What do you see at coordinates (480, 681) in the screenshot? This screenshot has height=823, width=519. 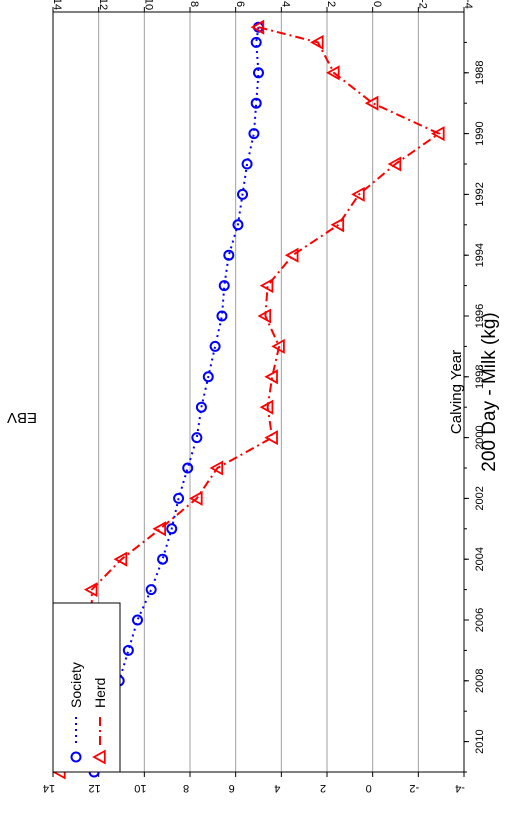 I see `x-tick-label: 2008` at bounding box center [480, 681].